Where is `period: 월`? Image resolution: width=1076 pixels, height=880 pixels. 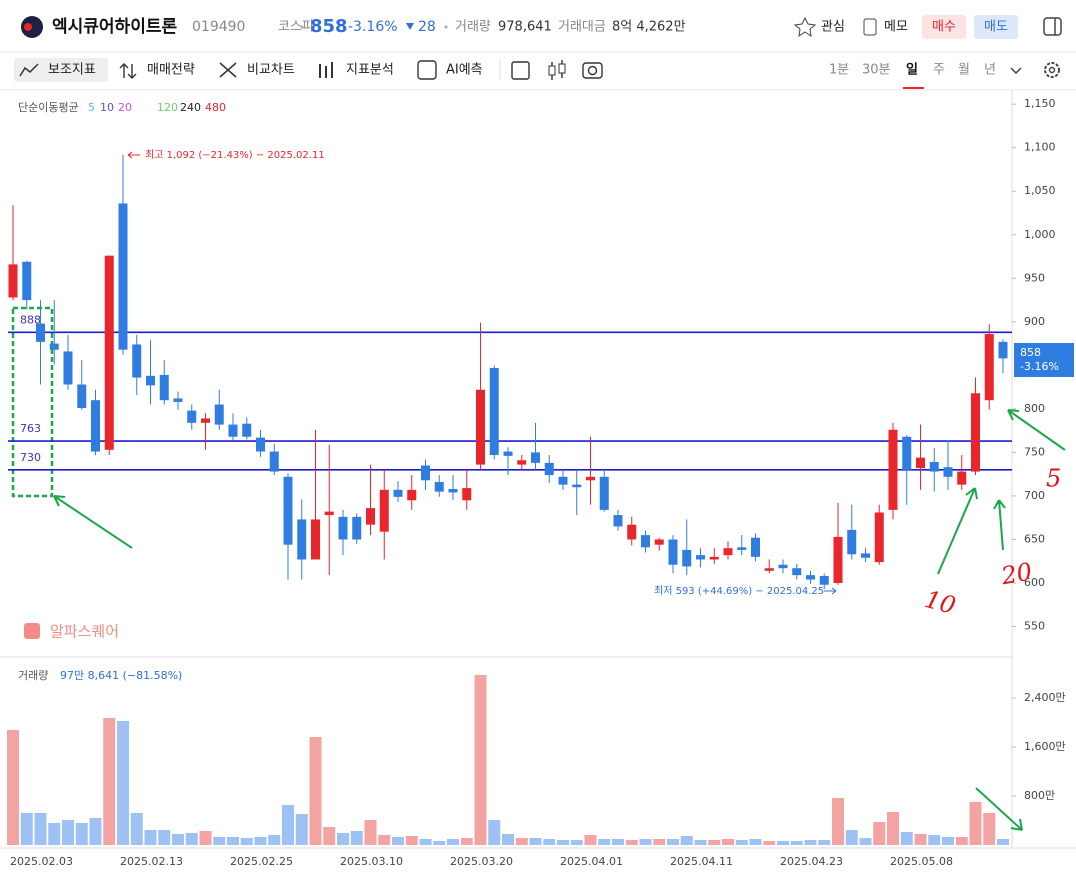 period: 월 is located at coordinates (964, 70).